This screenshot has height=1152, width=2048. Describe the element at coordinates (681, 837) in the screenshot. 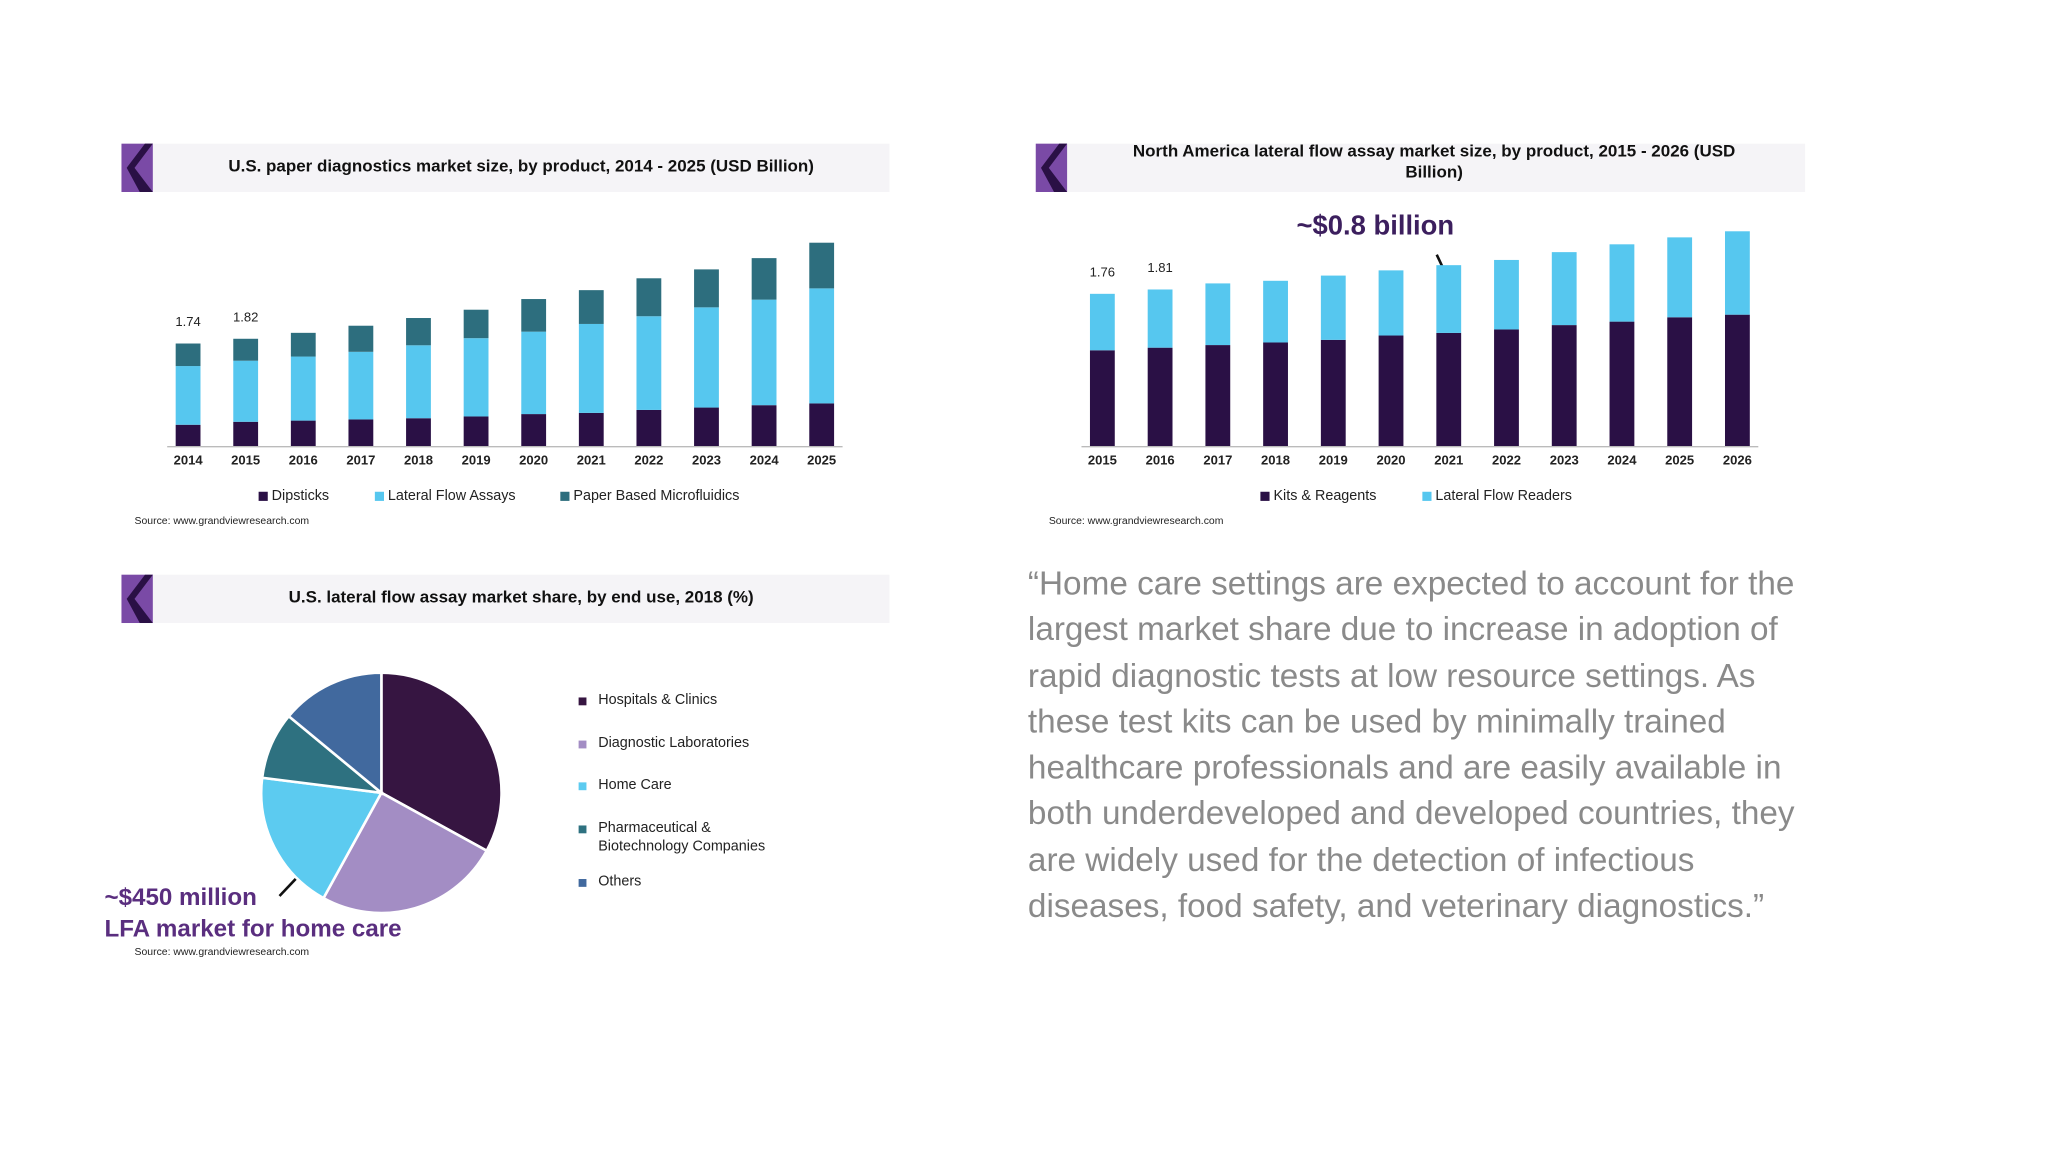

I see `legend-item: Pharmaceutical & Biotechnology Companies` at that location.